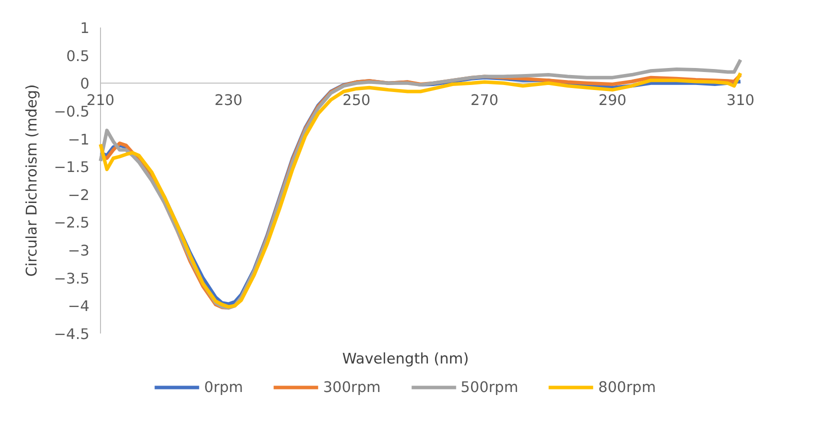  Describe the element at coordinates (224, 387) in the screenshot. I see `legend-label: 0rpm` at that location.